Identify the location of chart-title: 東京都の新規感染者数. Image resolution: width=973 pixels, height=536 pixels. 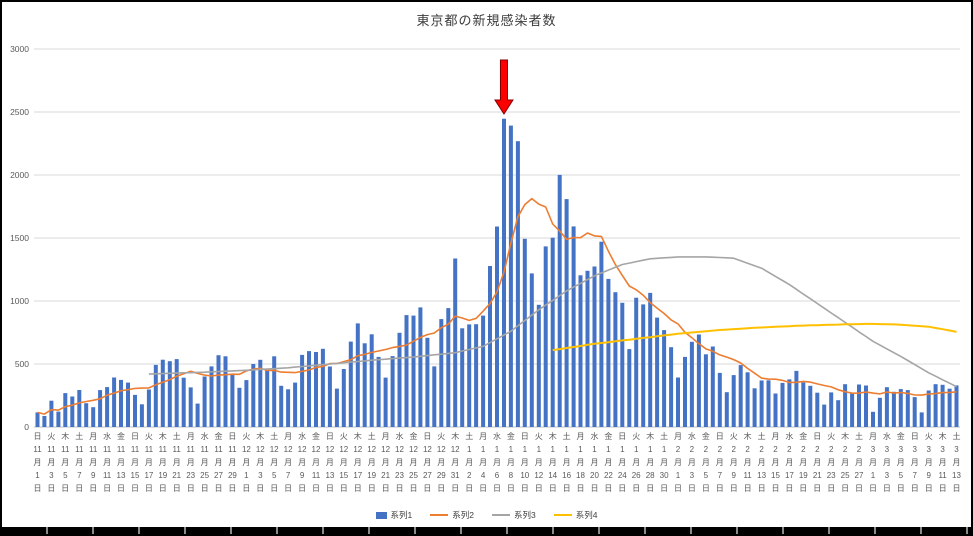
(486, 20).